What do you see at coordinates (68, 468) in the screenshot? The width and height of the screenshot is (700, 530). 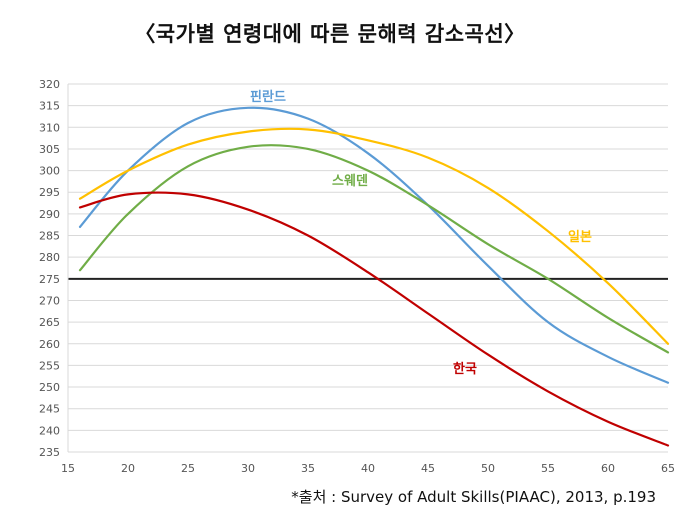 I see `x-tick-label-15: 15` at bounding box center [68, 468].